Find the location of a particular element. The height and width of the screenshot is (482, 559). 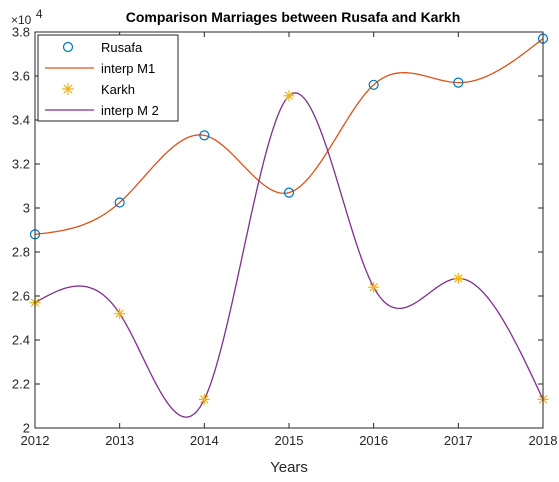

y-tick-label-3.8: 3.8 is located at coordinates (21, 32).